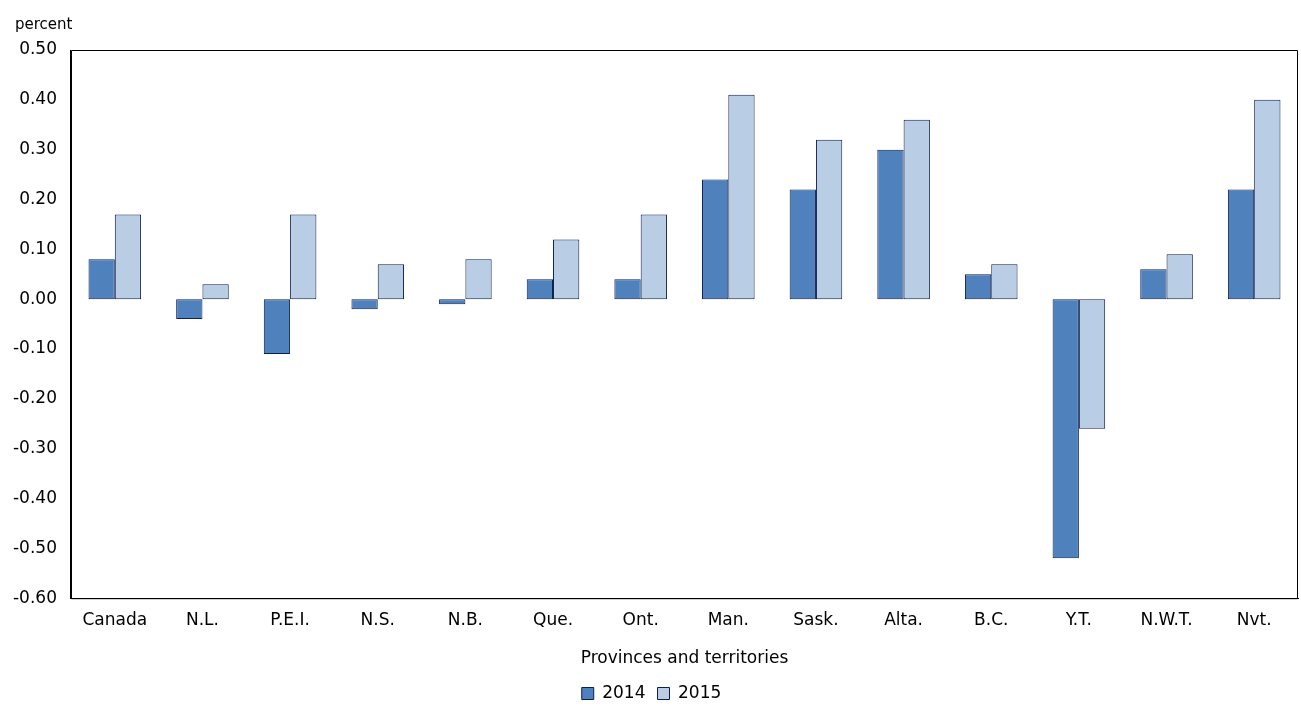 The image size is (1301, 712). I want to click on x-tick-label: Canada, so click(115, 618).